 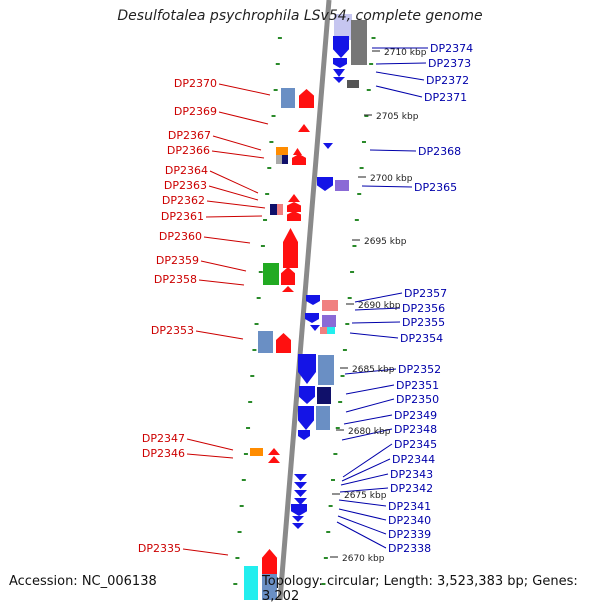 I want to click on gene-label-left: DP2366, so click(x=188, y=150).